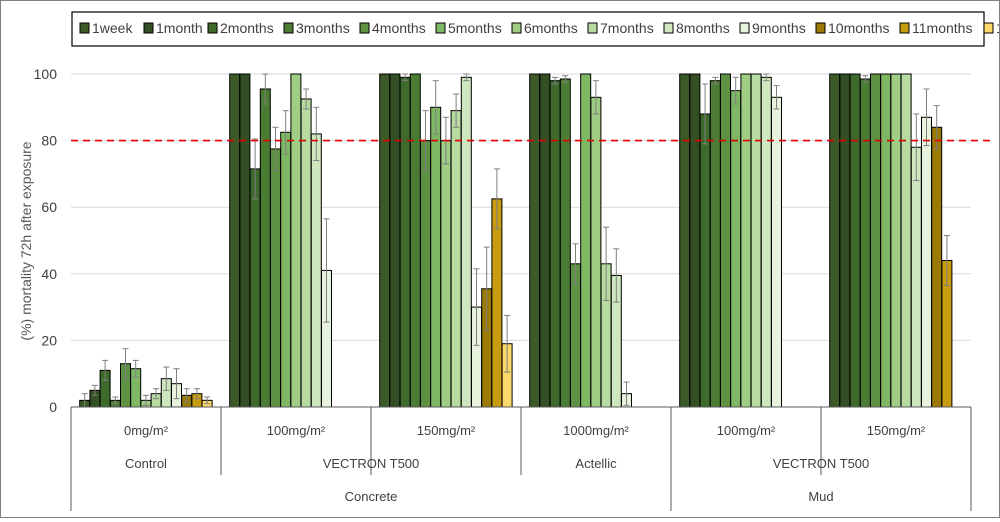  I want to click on legend-label: 5months, so click(475, 28).